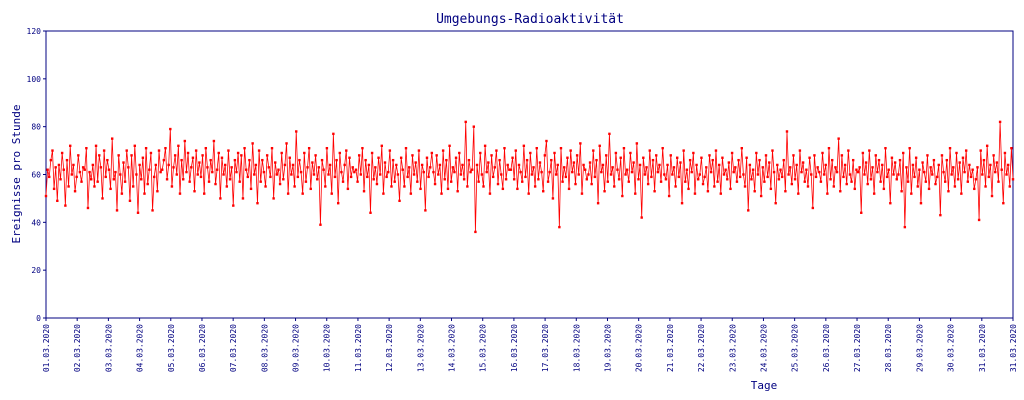 Image resolution: width=1024 pixels, height=400 pixels. What do you see at coordinates (763, 348) in the screenshot?
I see `x-tick-label: 24.03.2020` at bounding box center [763, 348].